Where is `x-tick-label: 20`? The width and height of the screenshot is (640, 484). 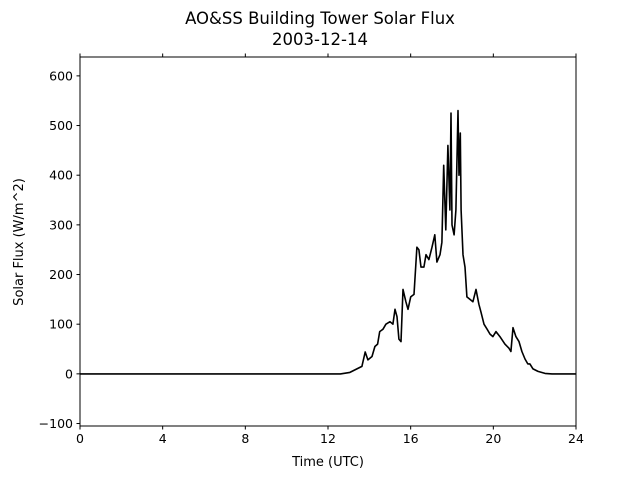 x-tick-label: 20 is located at coordinates (493, 438).